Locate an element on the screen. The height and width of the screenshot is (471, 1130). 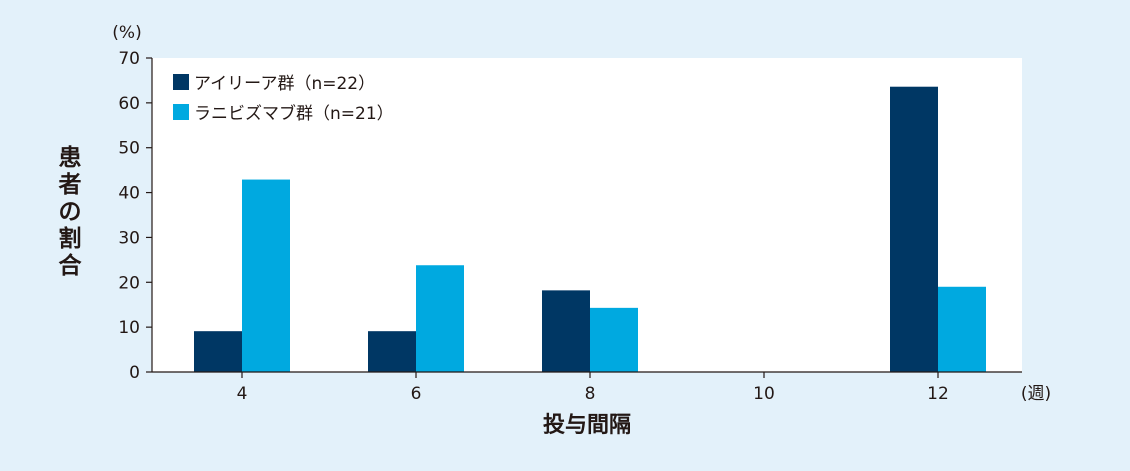
x-axis-unit: (週) is located at coordinates (1036, 394).